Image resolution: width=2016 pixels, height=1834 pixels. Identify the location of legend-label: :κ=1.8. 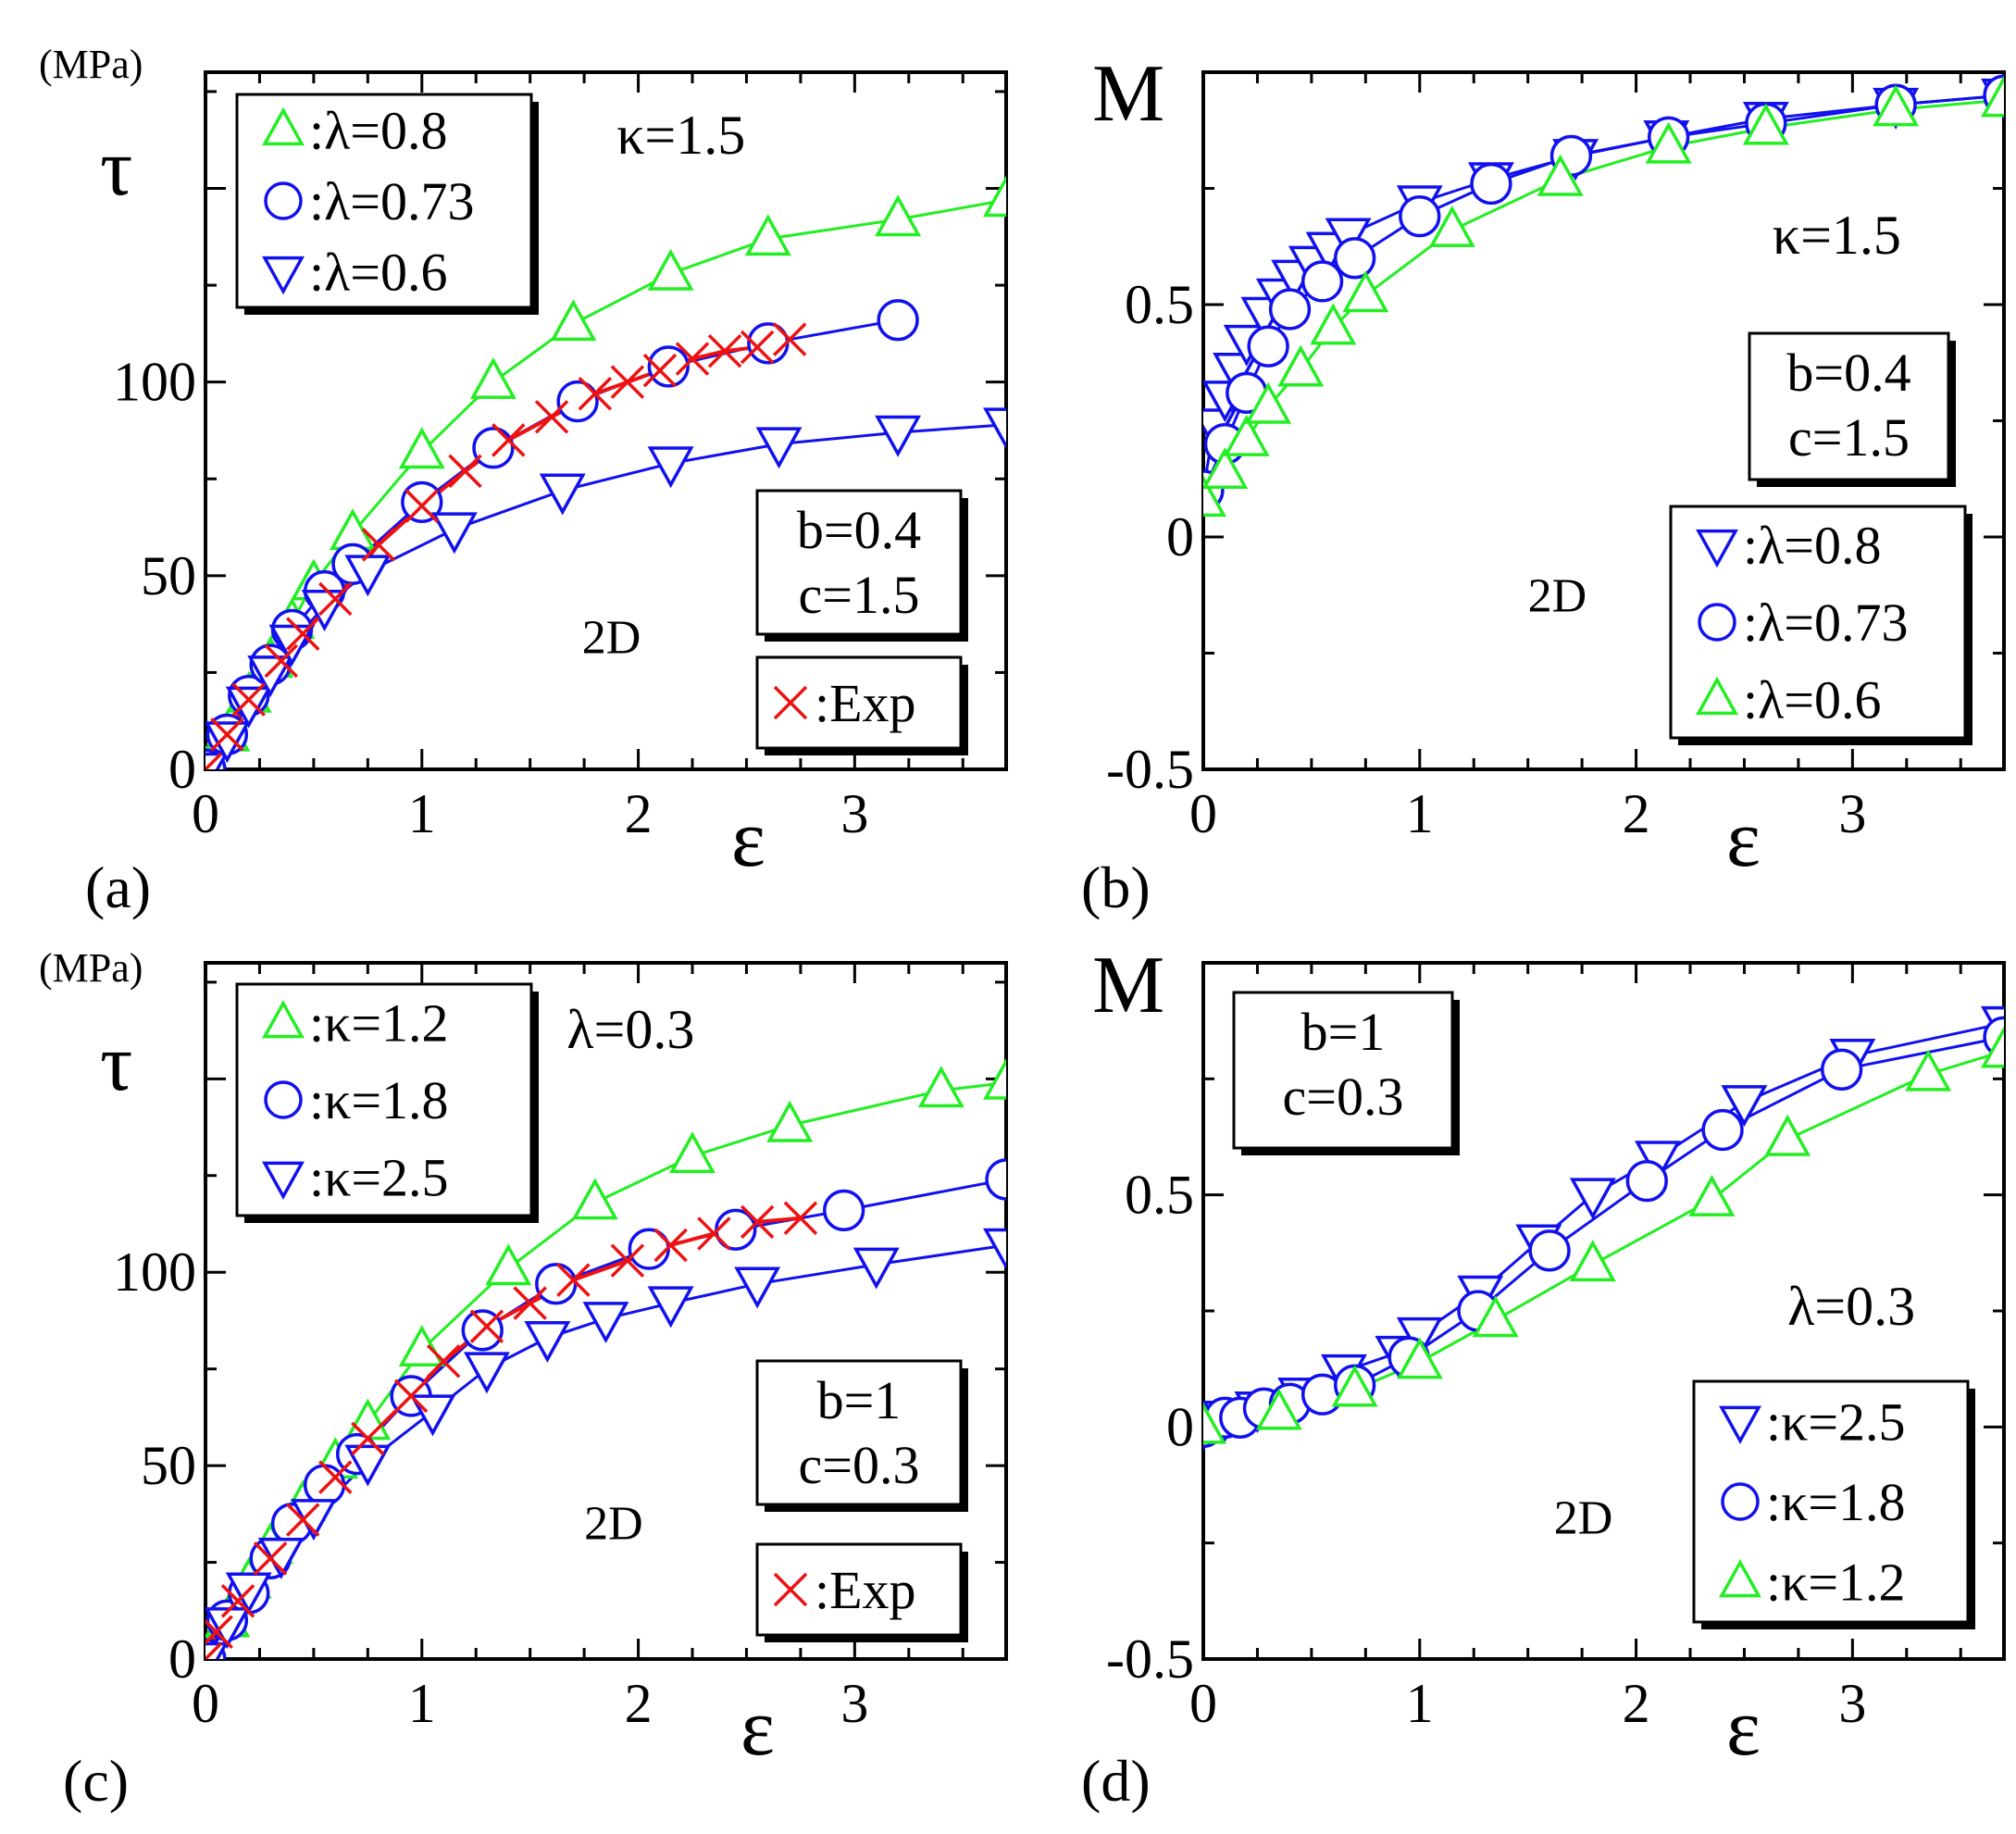
(379, 1100).